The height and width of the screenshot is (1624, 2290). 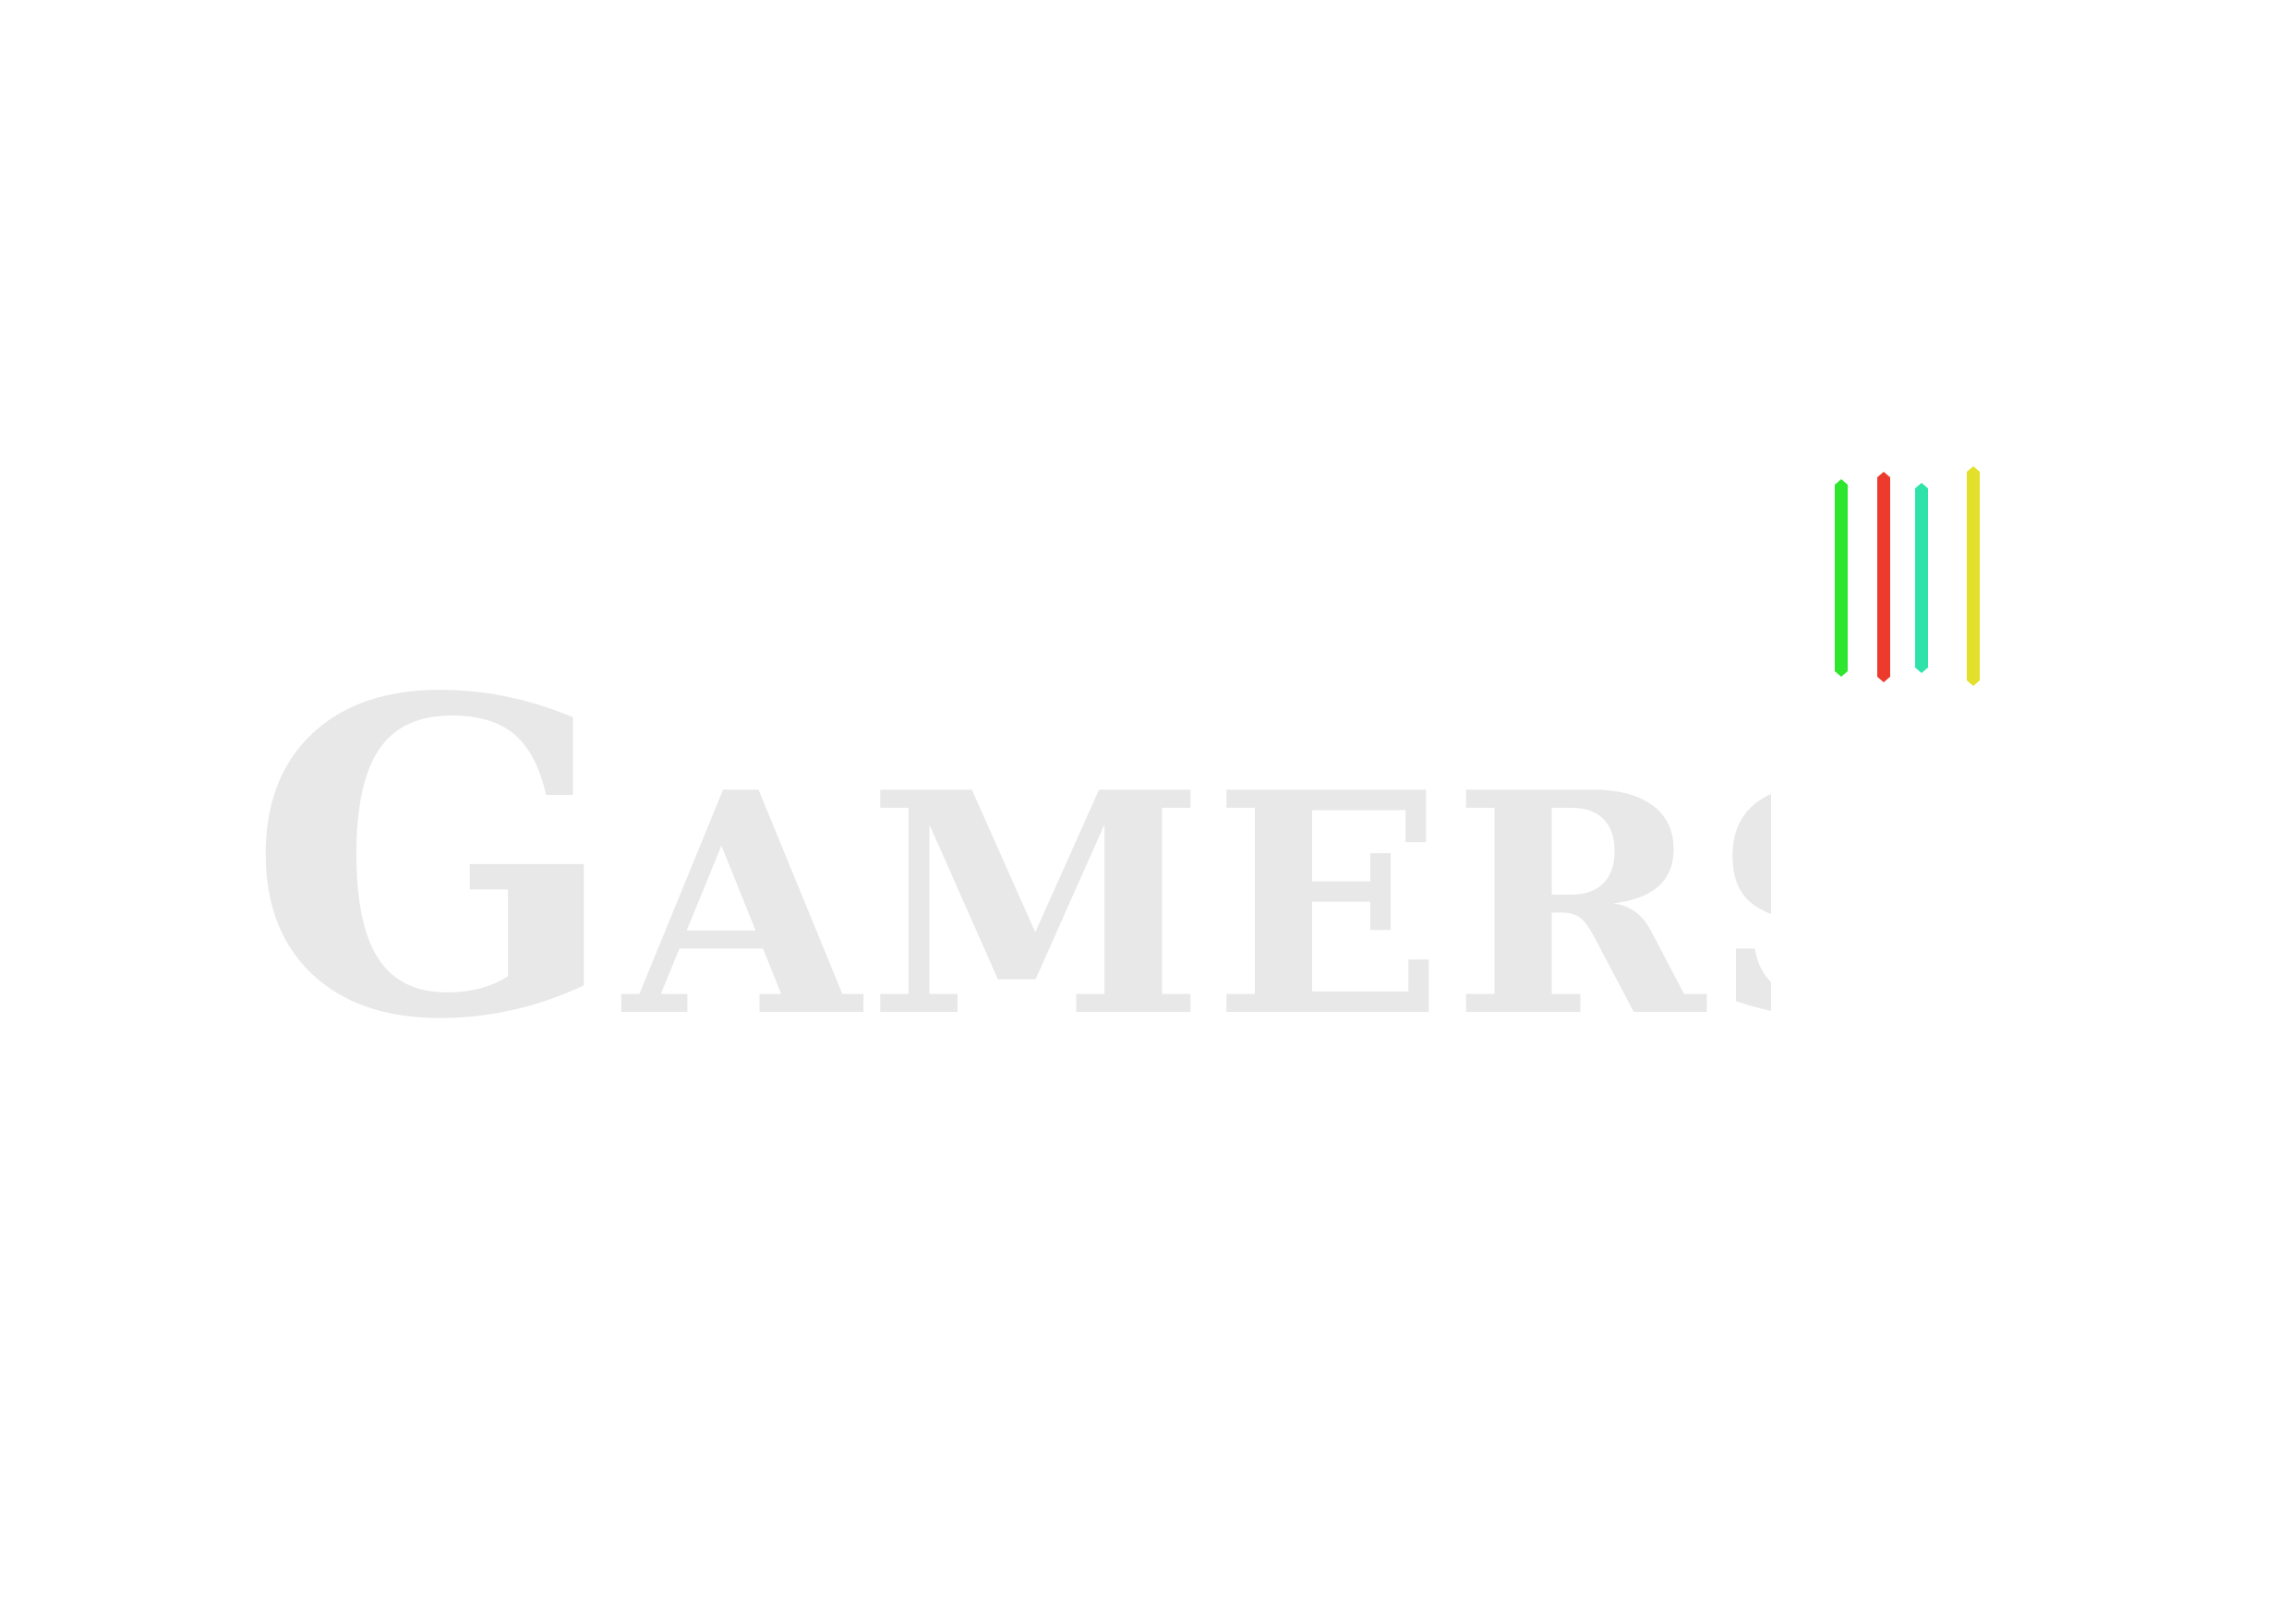 I want to click on wordmark-initial: G, so click(x=432, y=832).